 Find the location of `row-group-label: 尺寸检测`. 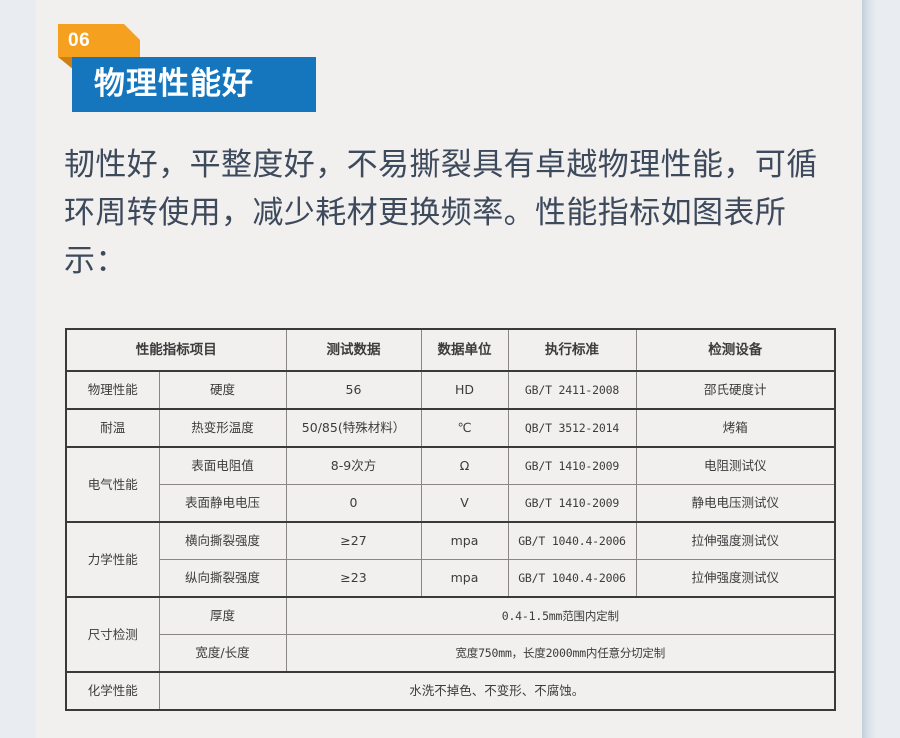

row-group-label: 尺寸检测 is located at coordinates (112, 634).